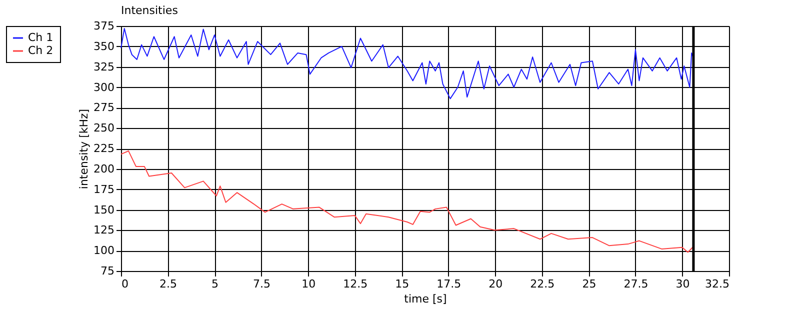 This screenshot has width=802, height=320. What do you see at coordinates (589, 284) in the screenshot?
I see `x-tick-label: 25` at bounding box center [589, 284].